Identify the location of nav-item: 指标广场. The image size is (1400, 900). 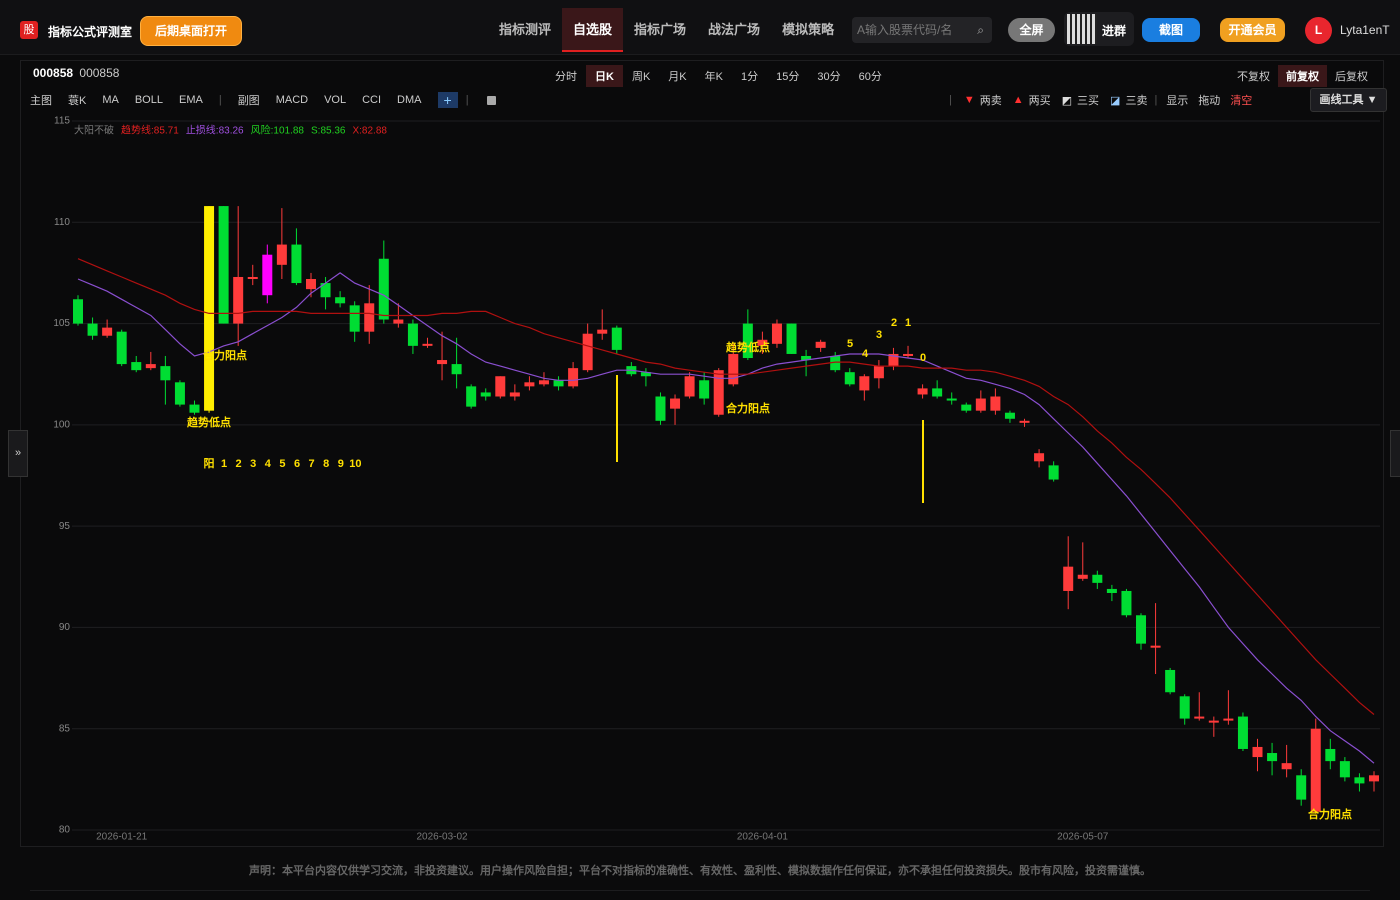
(660, 29).